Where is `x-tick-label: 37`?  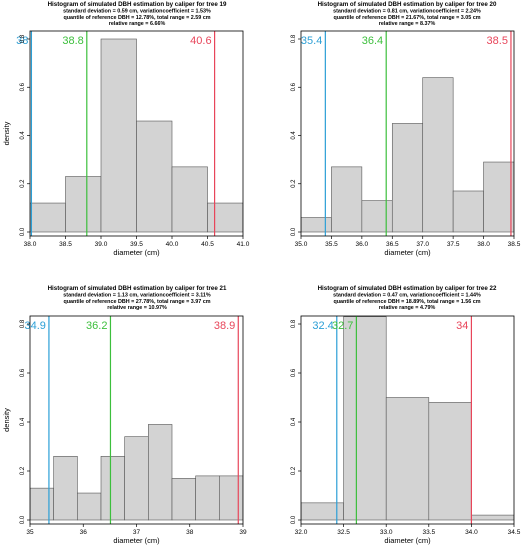 x-tick-label: 37 is located at coordinates (137, 532).